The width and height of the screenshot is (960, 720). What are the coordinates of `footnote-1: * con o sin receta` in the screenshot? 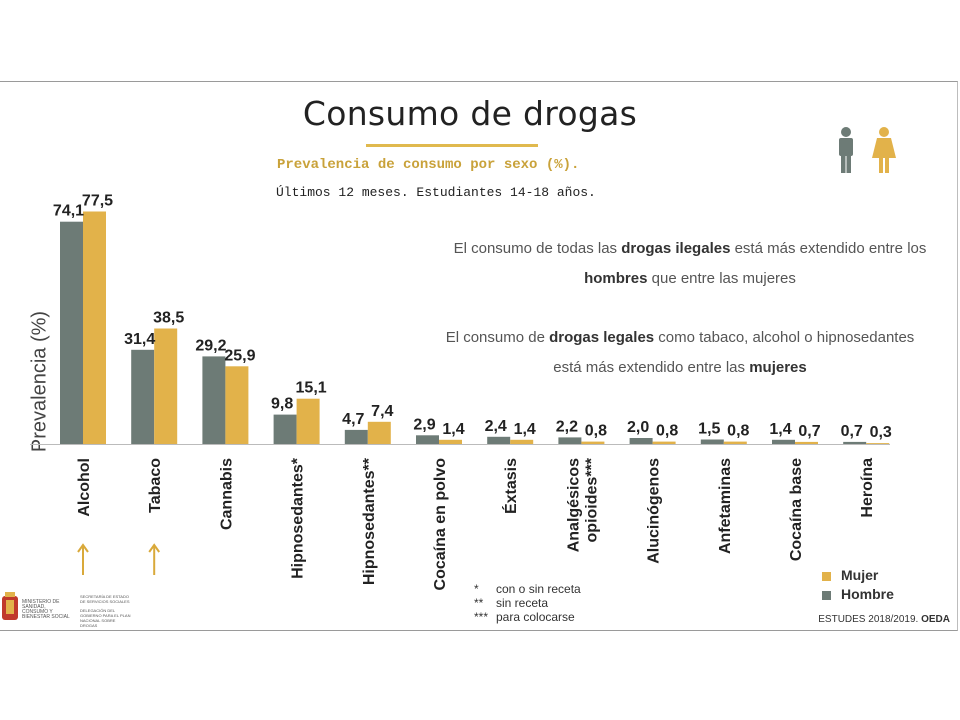 It's located at (527, 589).